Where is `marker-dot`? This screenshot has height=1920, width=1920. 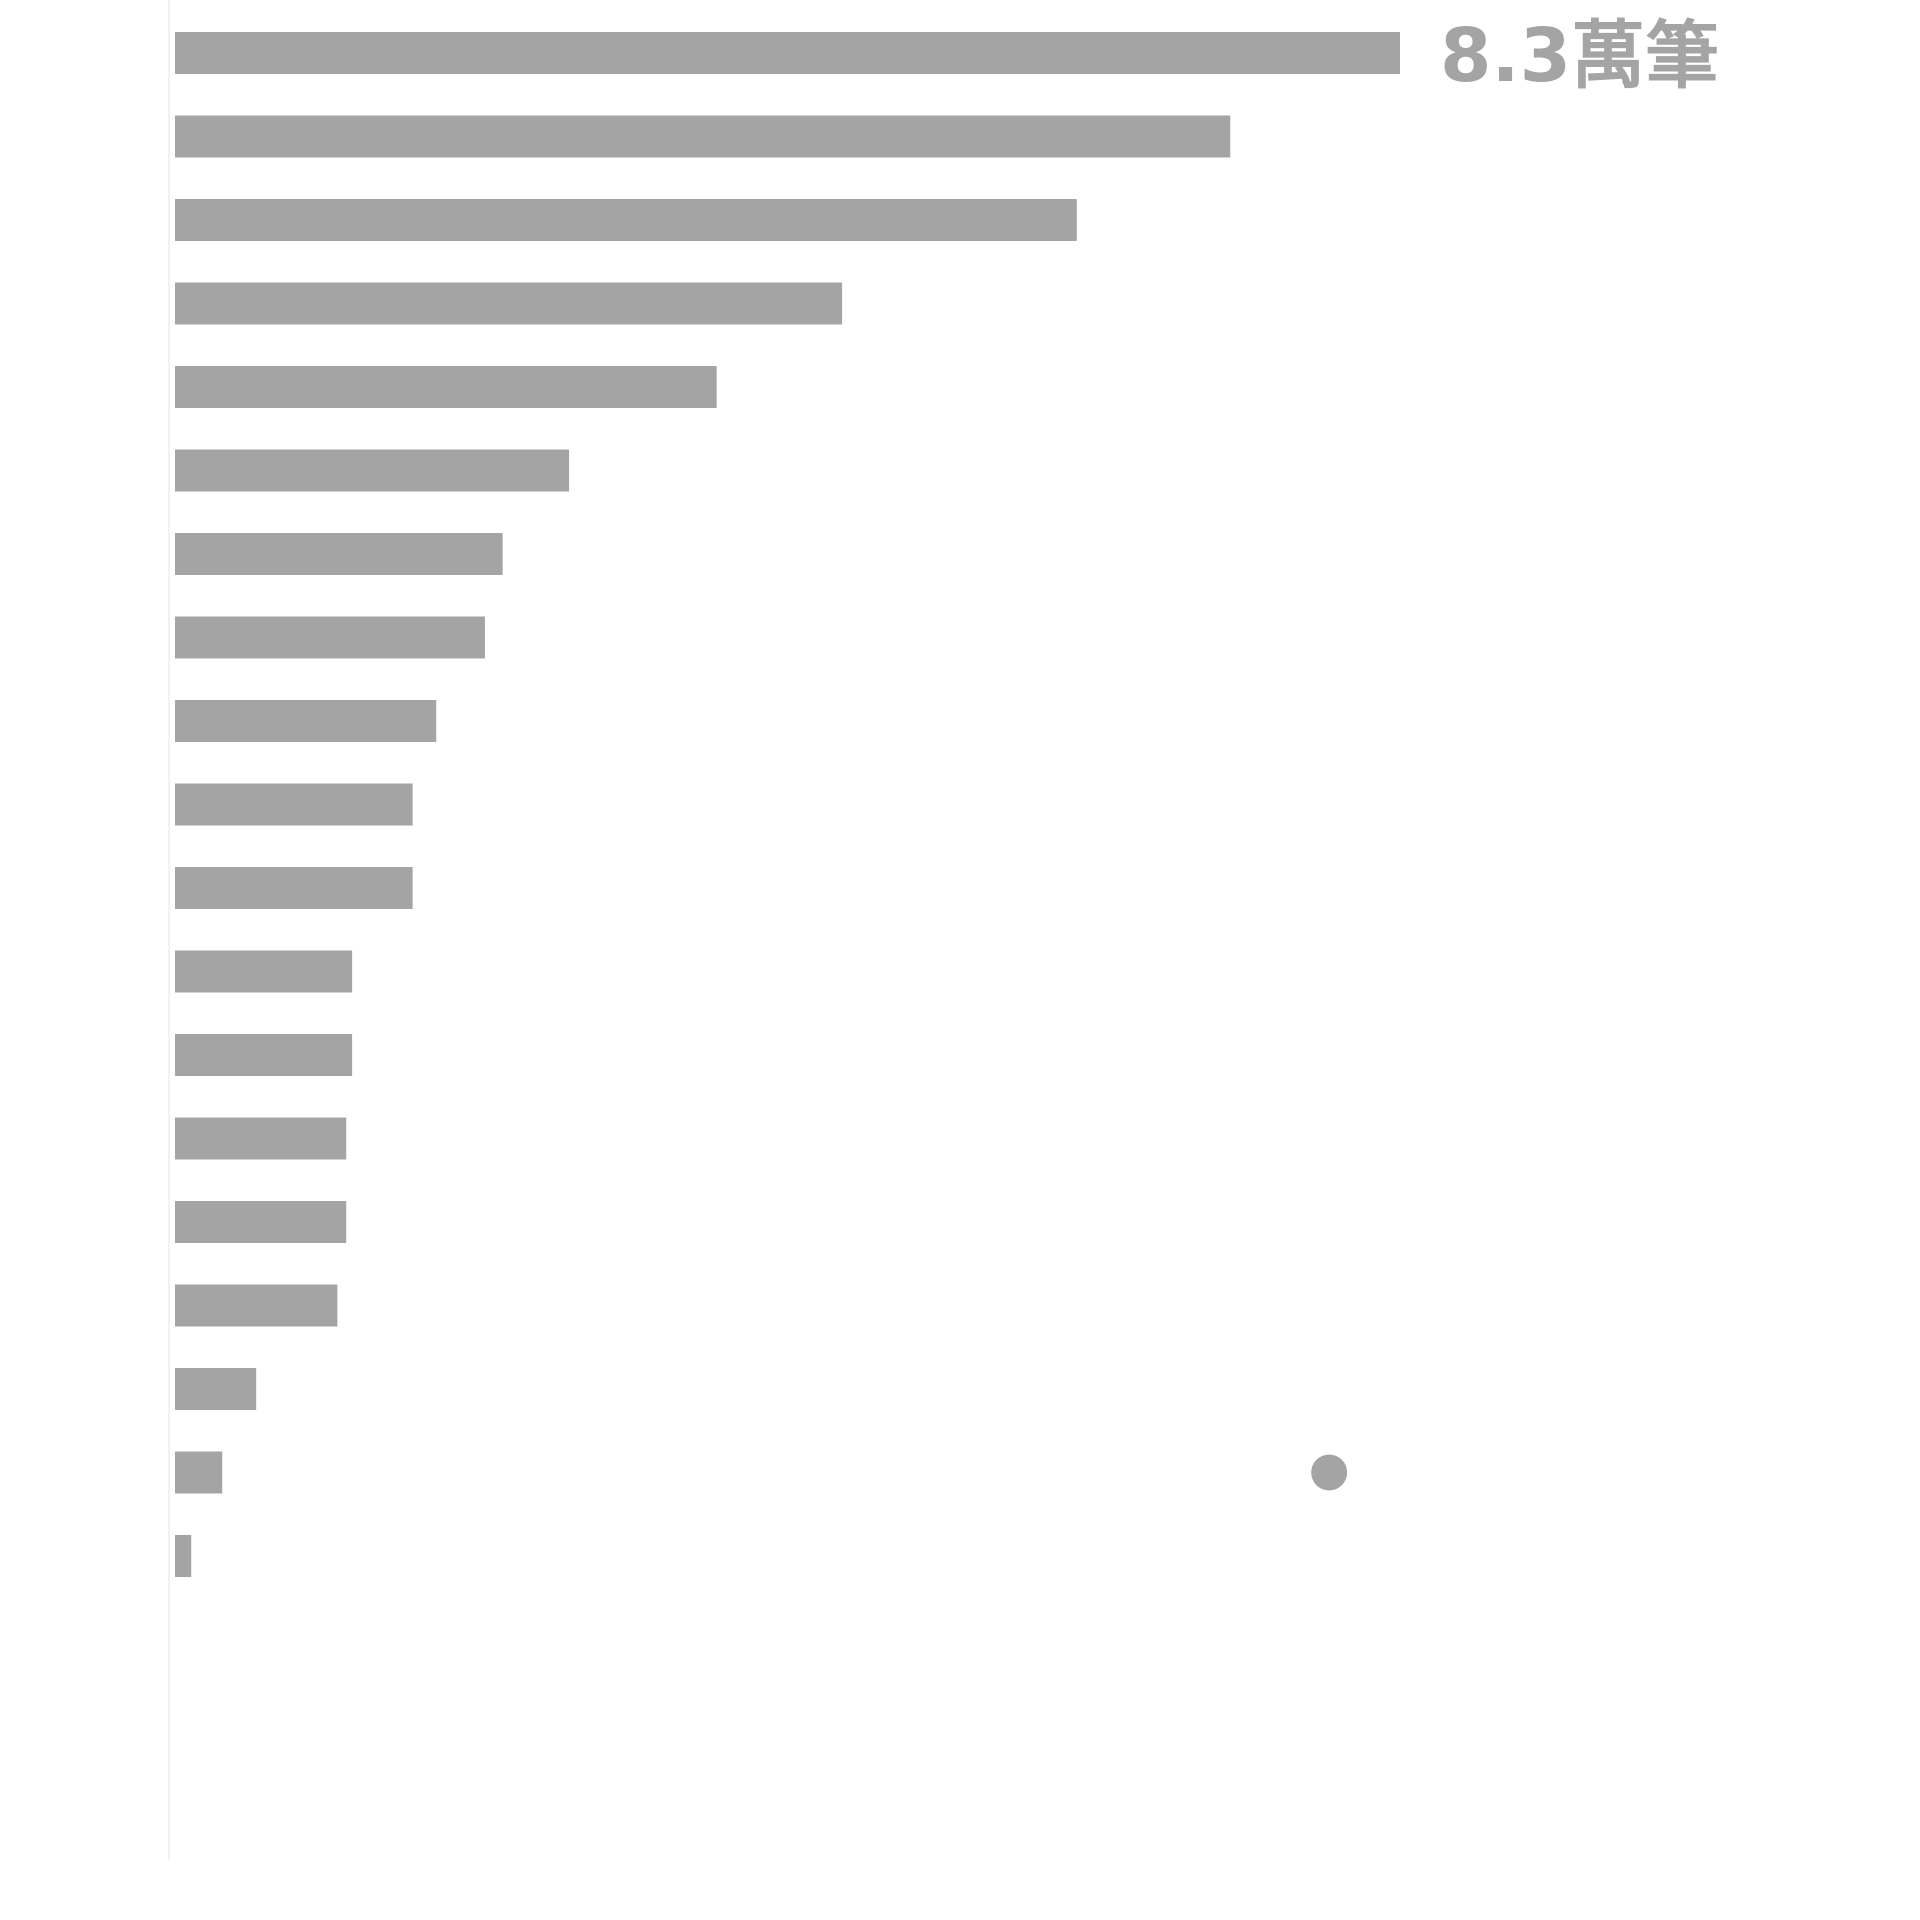 marker-dot is located at coordinates (1329, 1472).